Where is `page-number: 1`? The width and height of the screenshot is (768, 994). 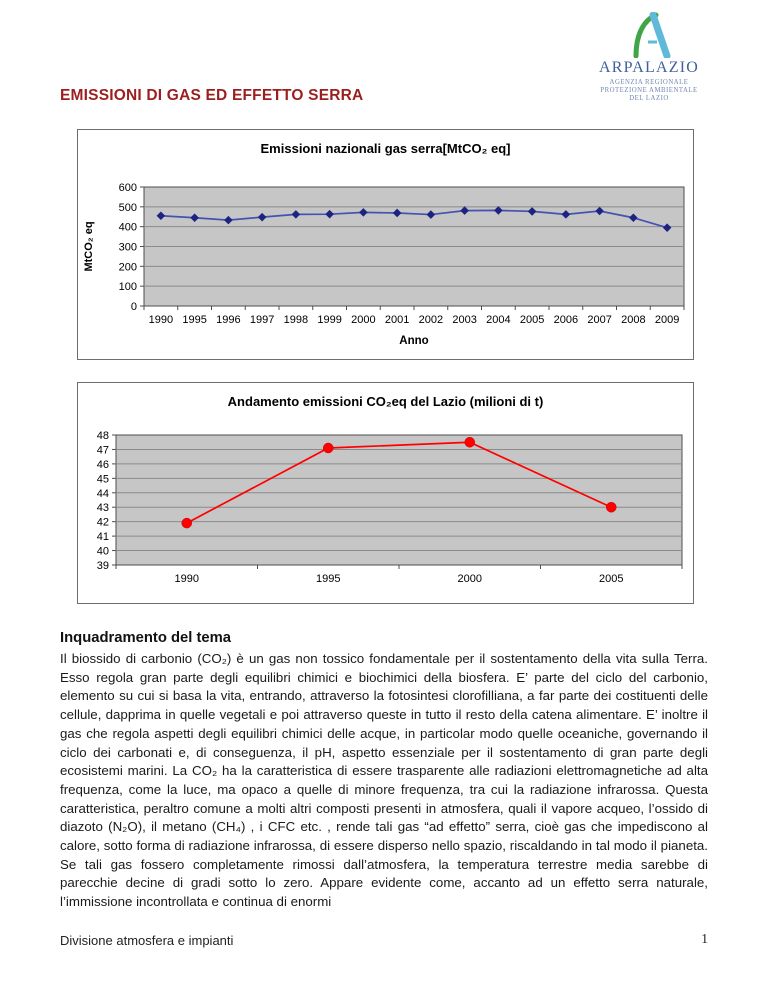 page-number: 1 is located at coordinates (704, 938).